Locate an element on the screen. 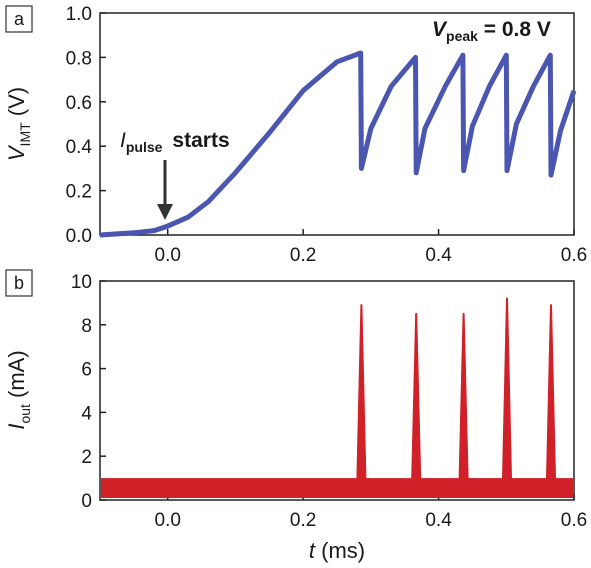 The image size is (591, 568). panel-a-label: a is located at coordinates (19, 19).